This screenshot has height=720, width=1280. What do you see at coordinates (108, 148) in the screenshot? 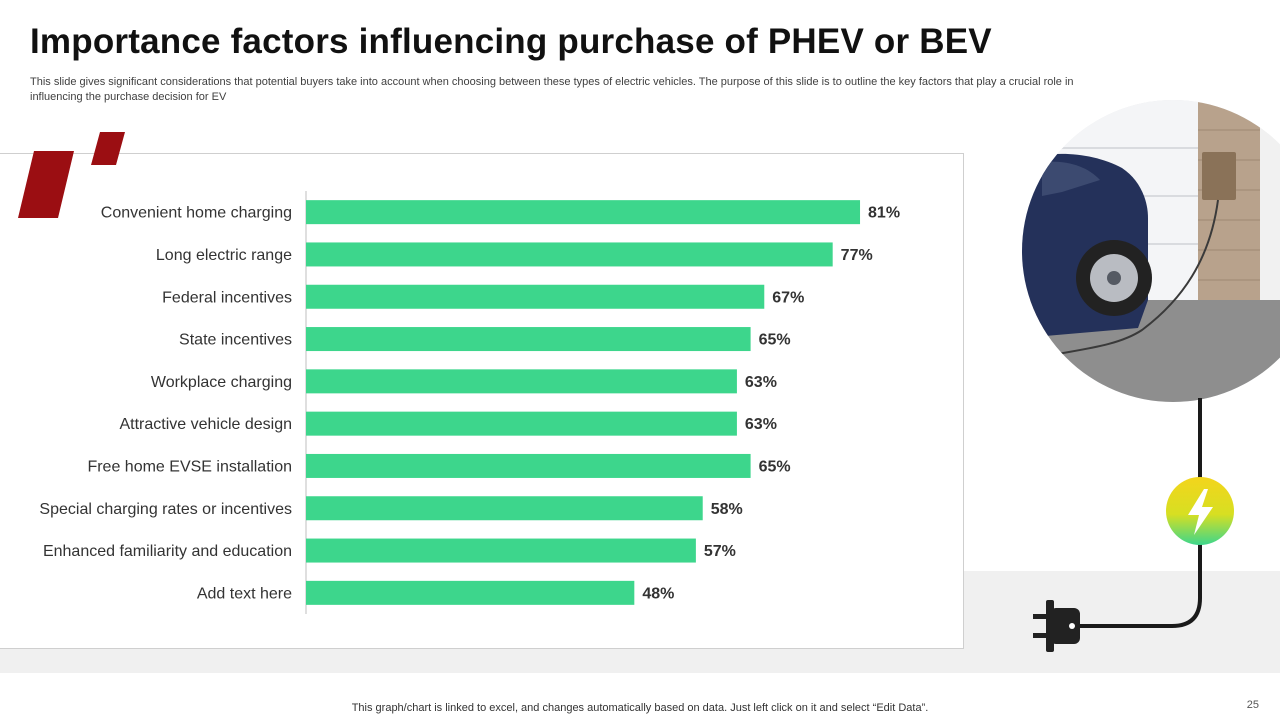
I see `quote-mark-small` at bounding box center [108, 148].